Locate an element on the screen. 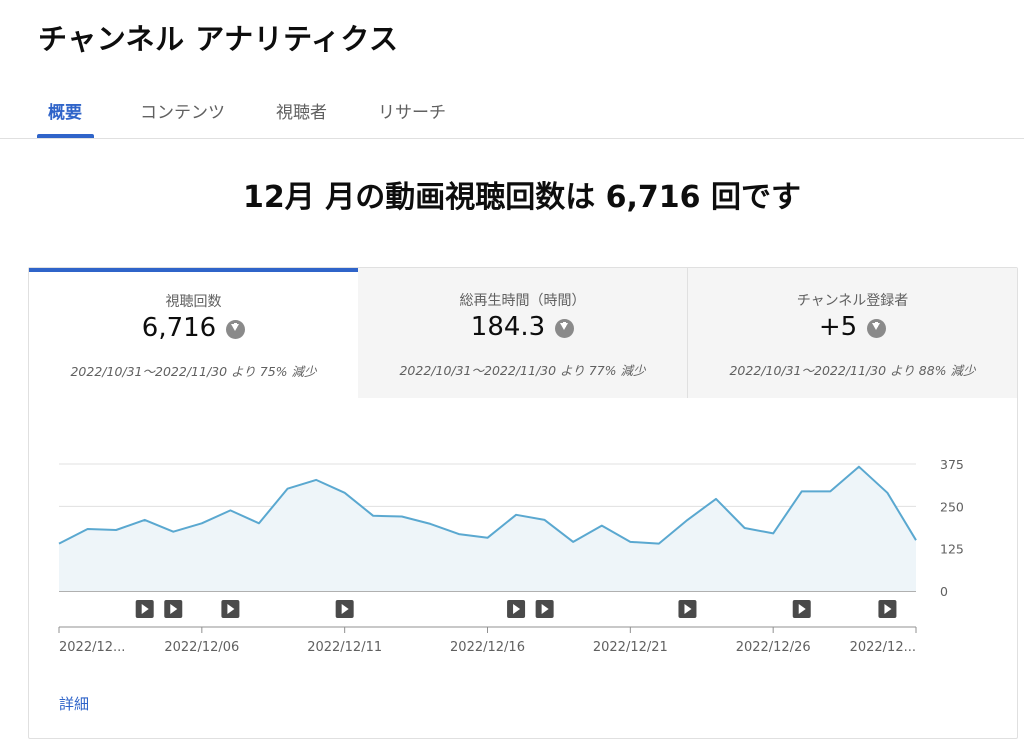  divider is located at coordinates (687, 333).